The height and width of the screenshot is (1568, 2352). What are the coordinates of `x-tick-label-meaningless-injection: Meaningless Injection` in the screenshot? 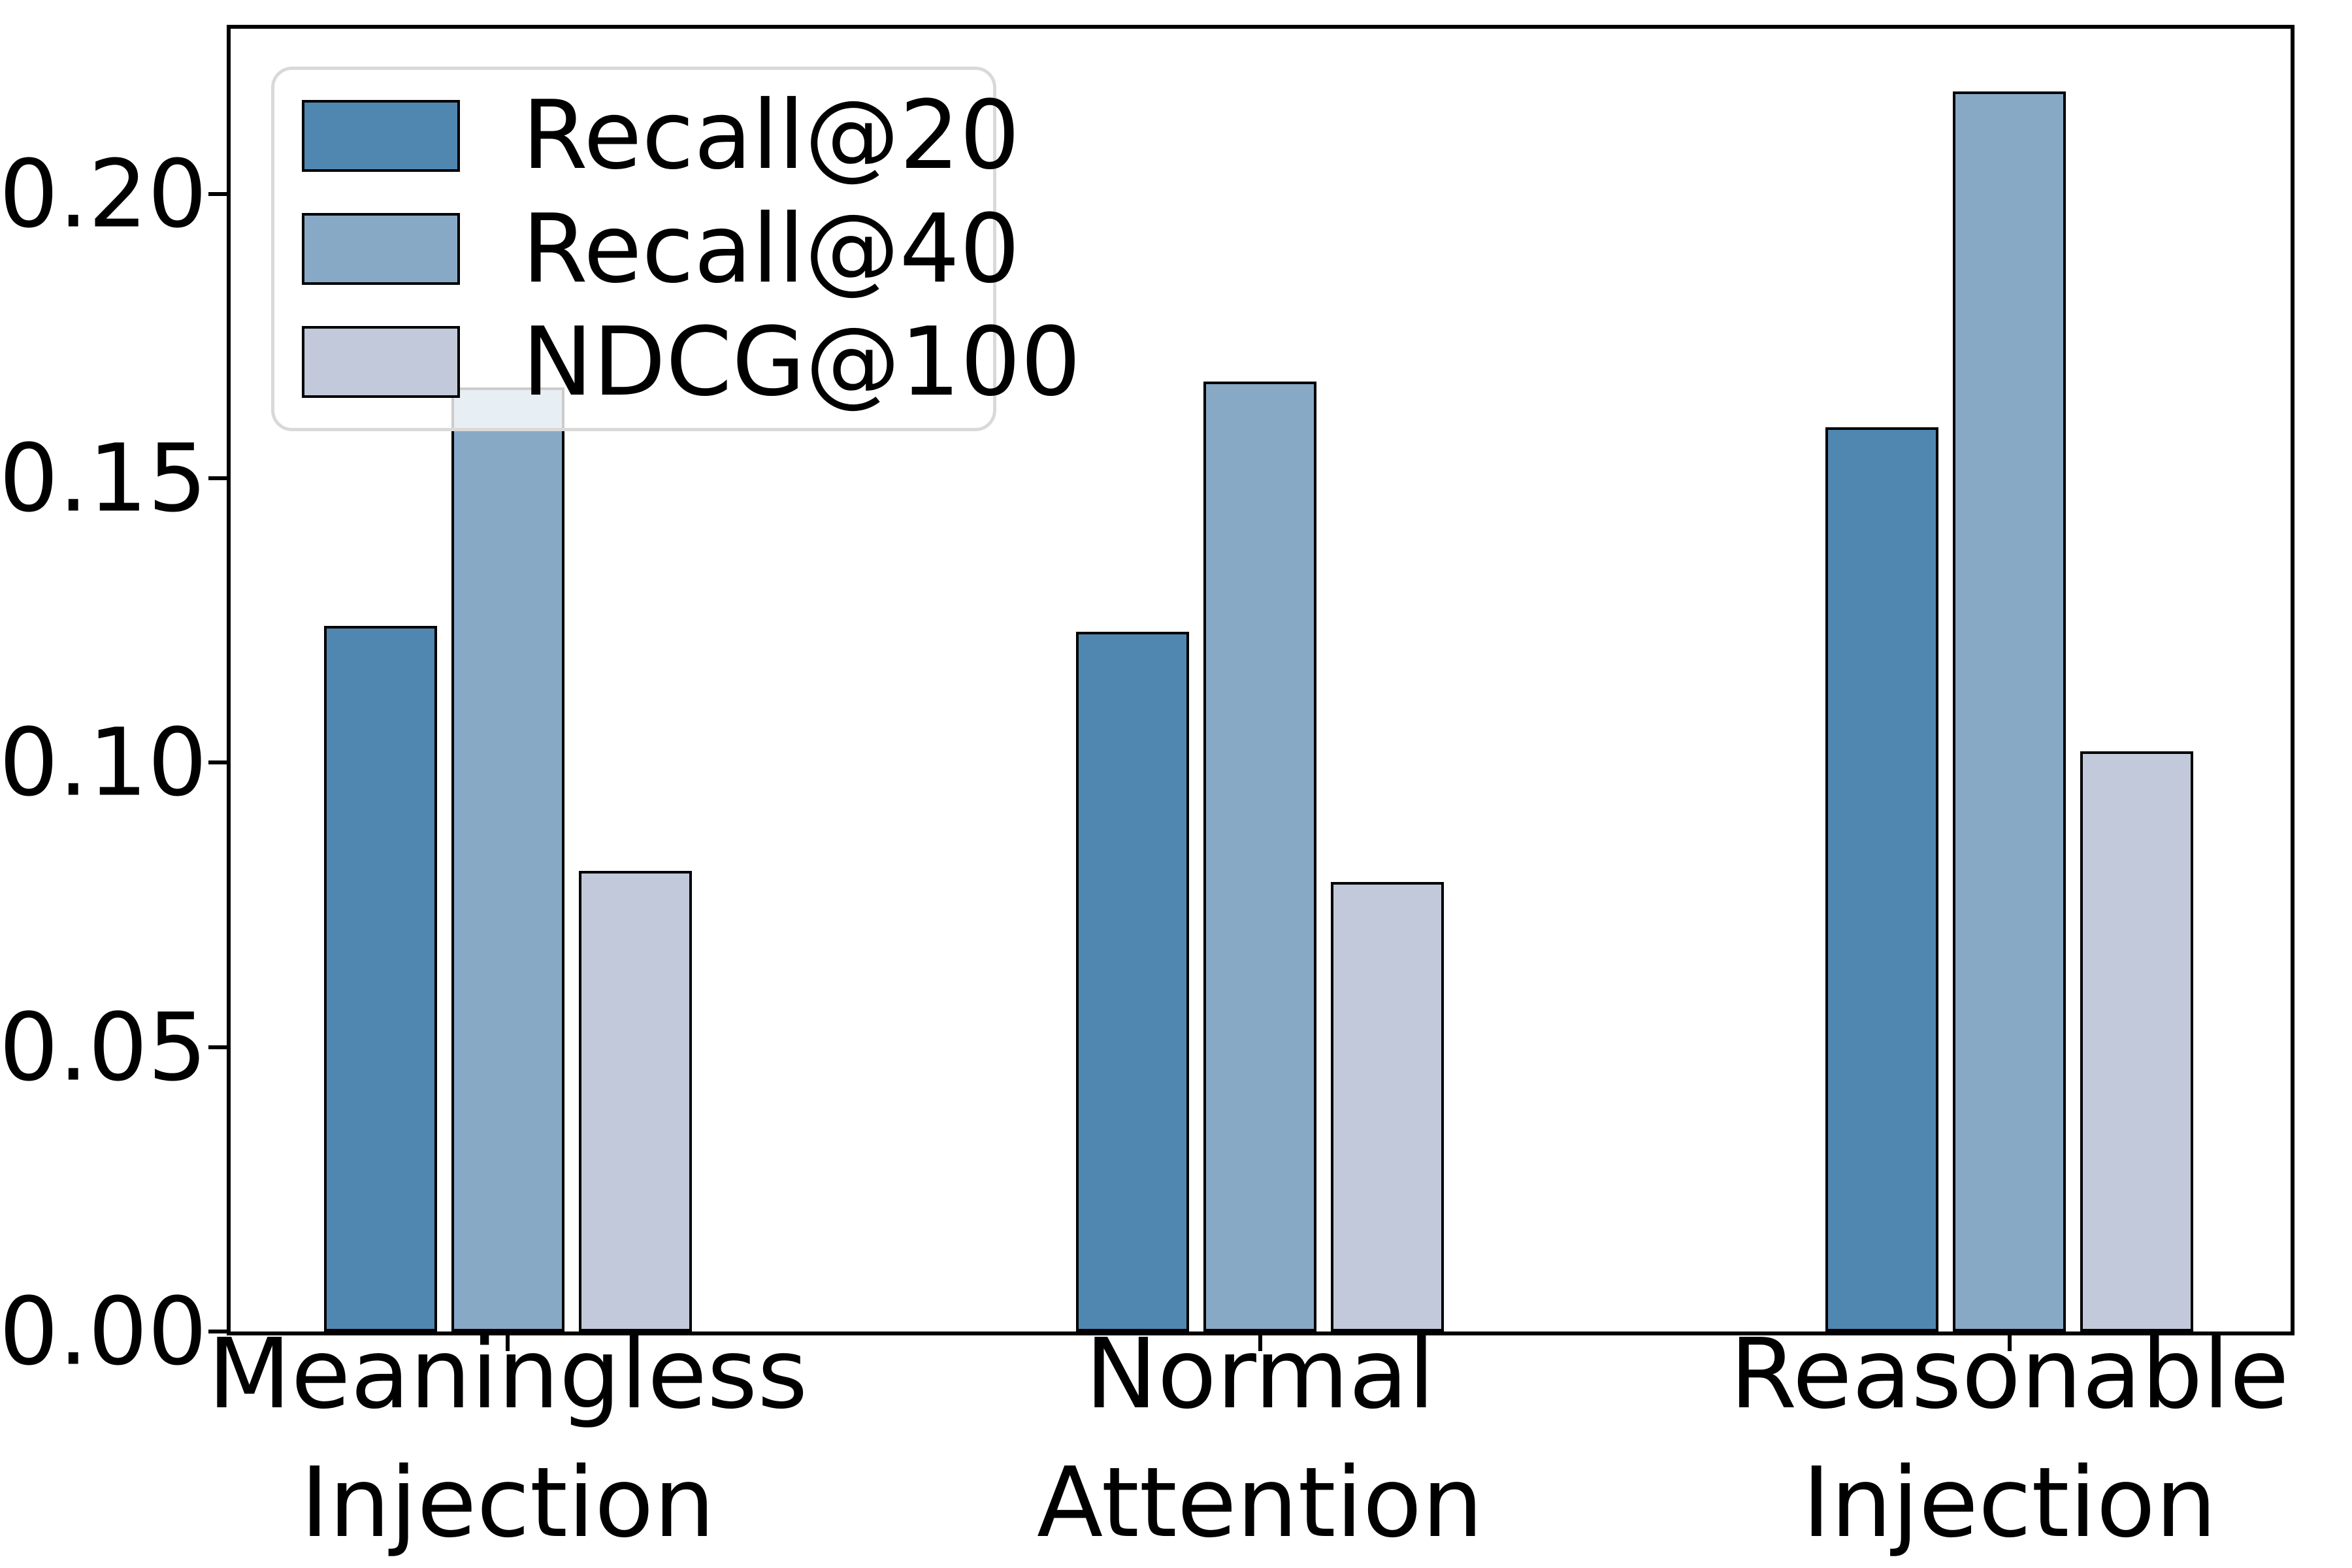 It's located at (507, 1438).